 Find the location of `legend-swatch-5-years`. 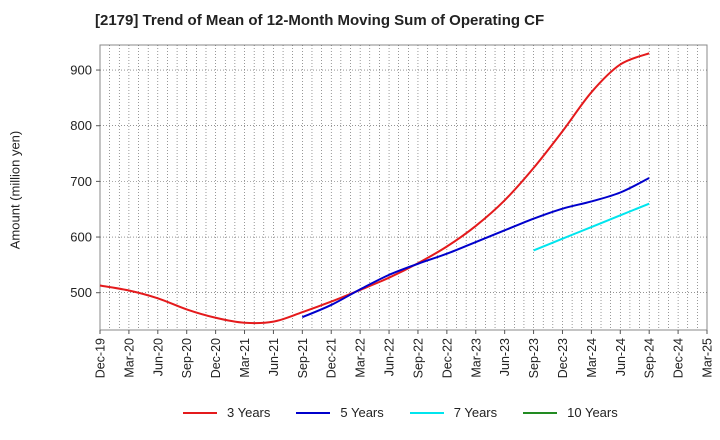

legend-swatch-5-years is located at coordinates (313, 412).